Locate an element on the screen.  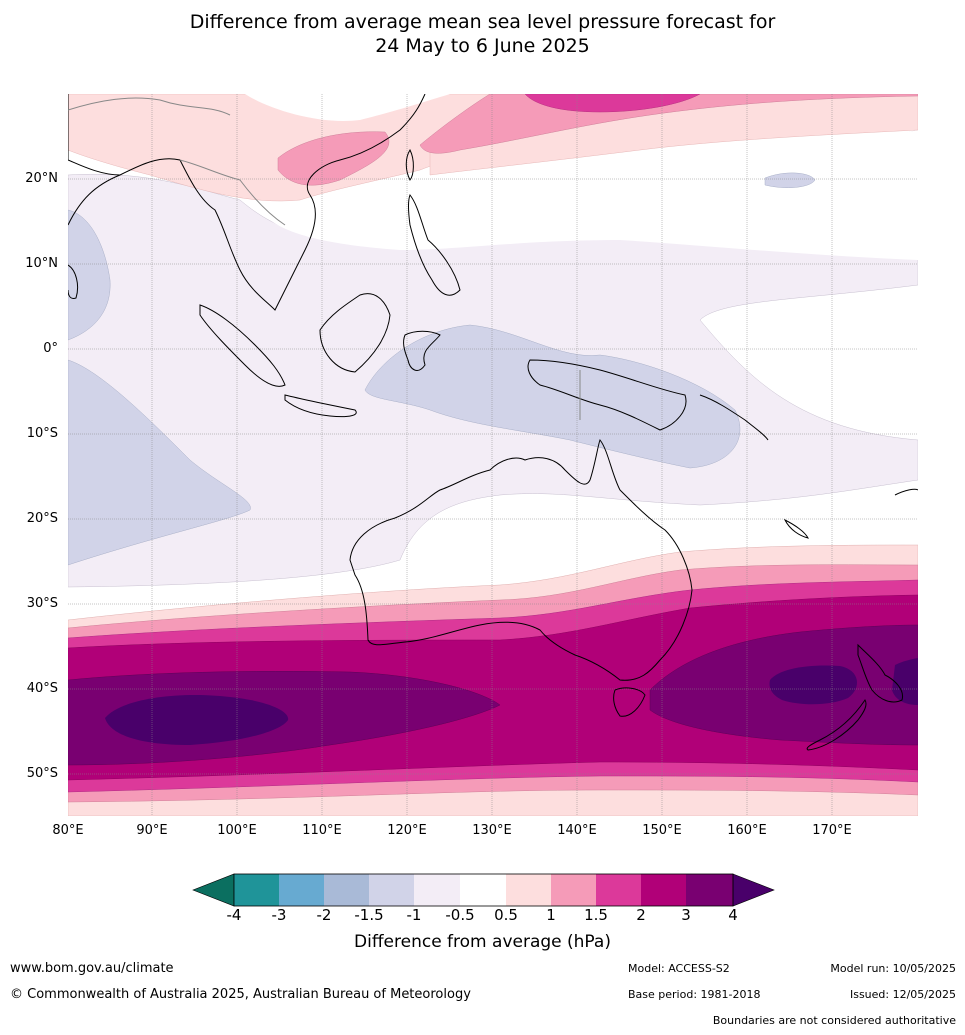
field-minus-1-maritime is located at coordinates (552, 396).